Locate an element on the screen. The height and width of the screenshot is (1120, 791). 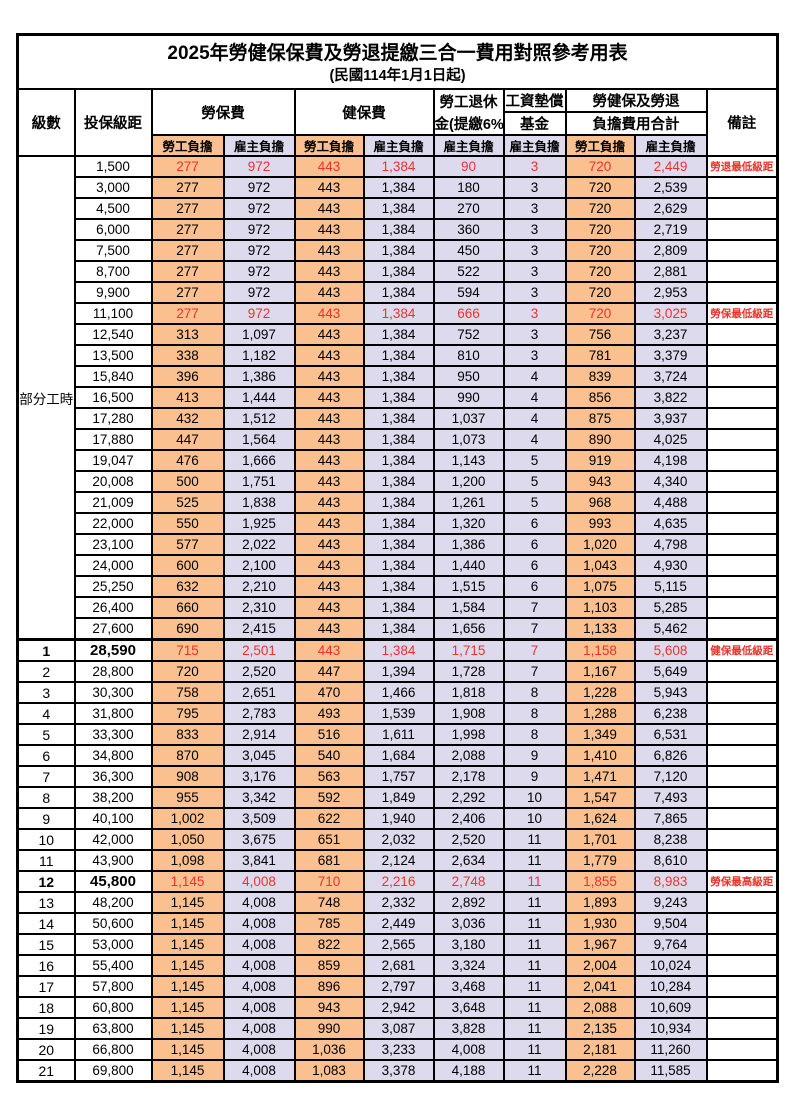
value-cell: 3,822 is located at coordinates (670, 397).